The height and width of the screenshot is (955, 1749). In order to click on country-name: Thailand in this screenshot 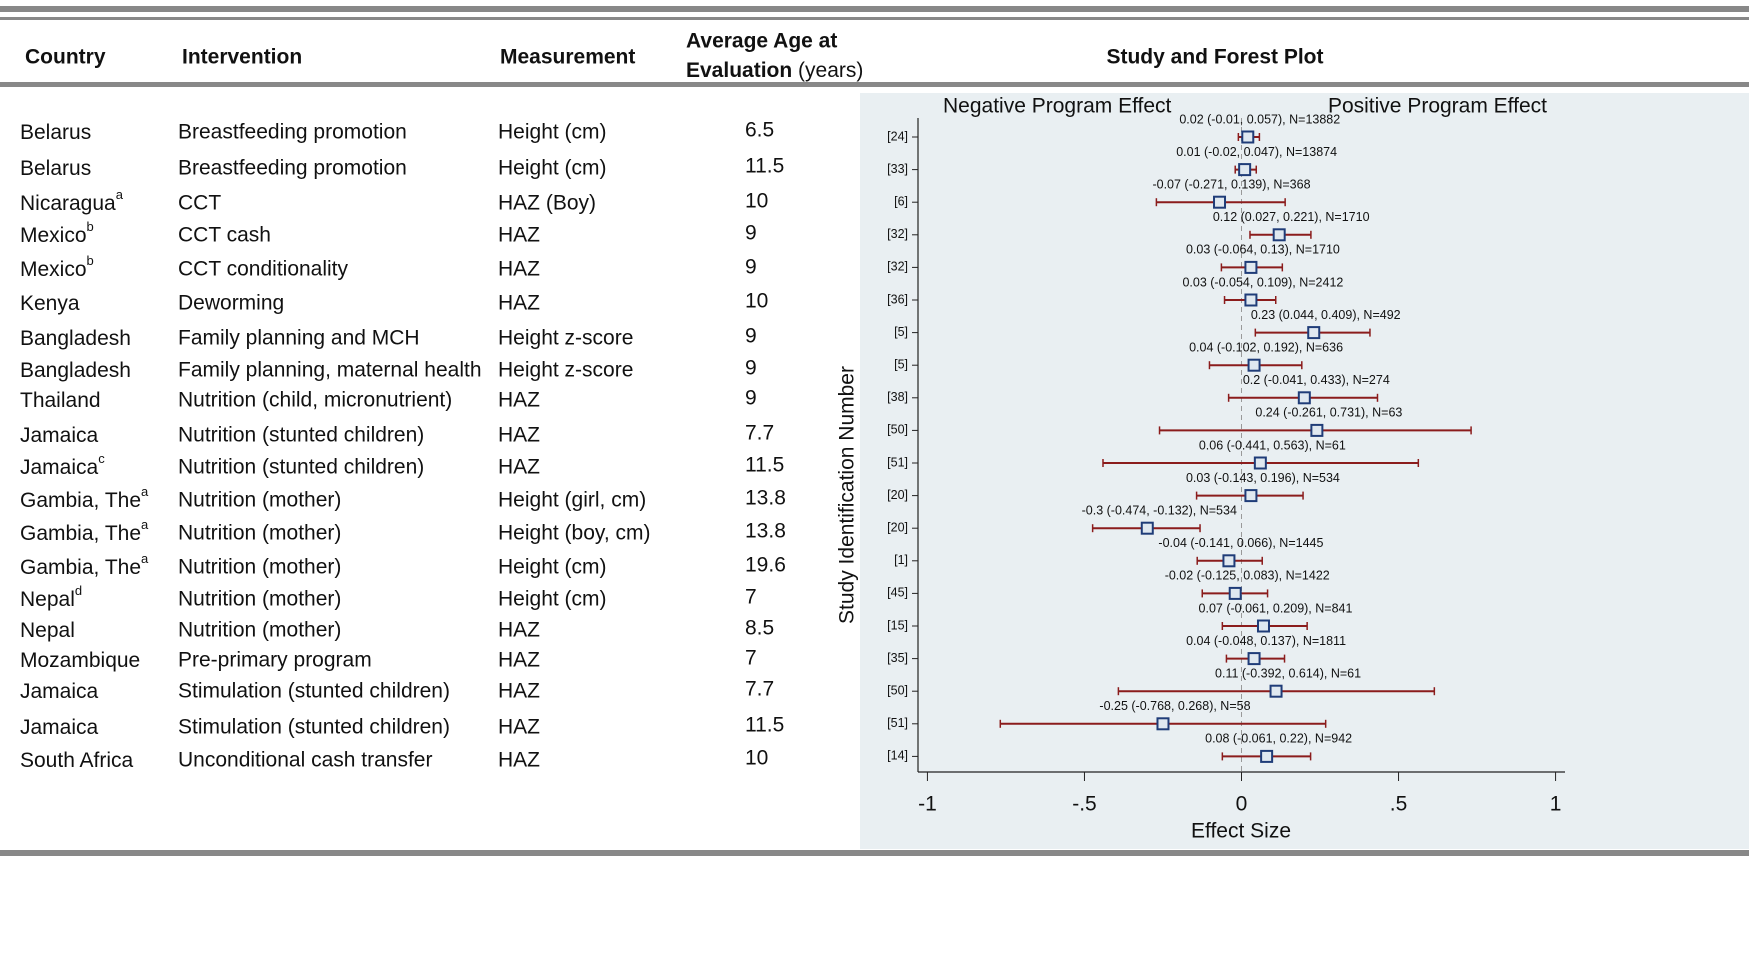, I will do `click(60, 400)`.